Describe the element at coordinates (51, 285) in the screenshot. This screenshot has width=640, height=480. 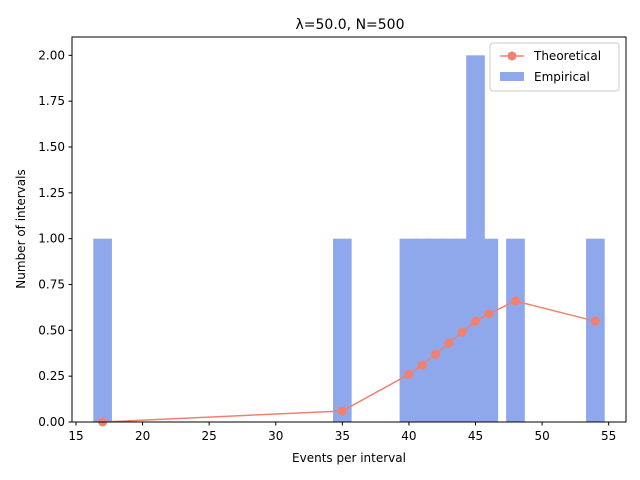
I see `y-tick-label: 0.75` at that location.